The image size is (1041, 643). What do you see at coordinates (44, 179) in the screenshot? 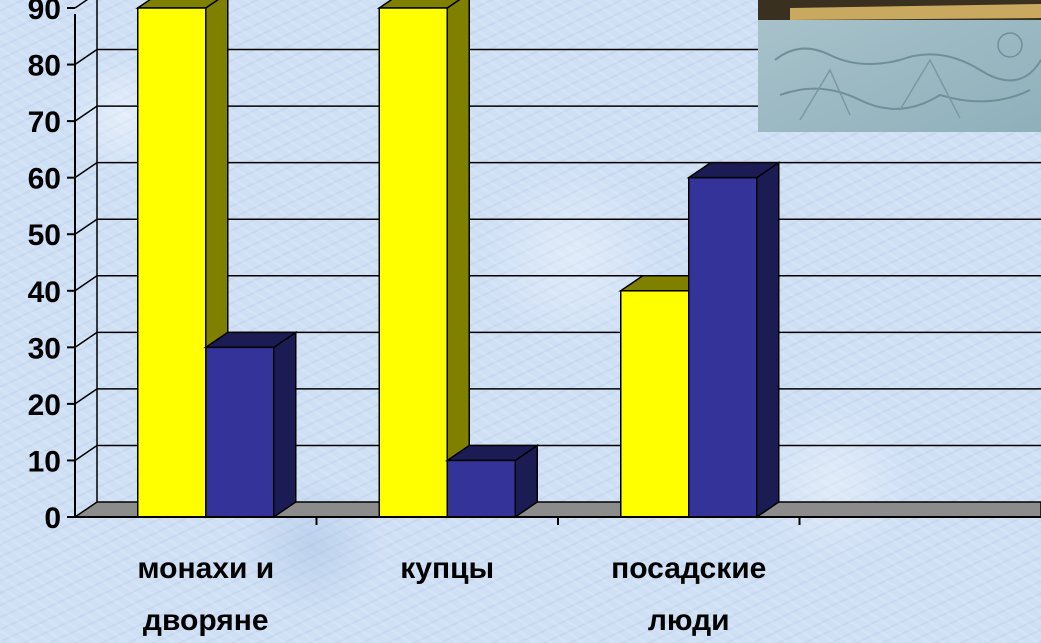
I see `y-tick-label: 60` at bounding box center [44, 179].